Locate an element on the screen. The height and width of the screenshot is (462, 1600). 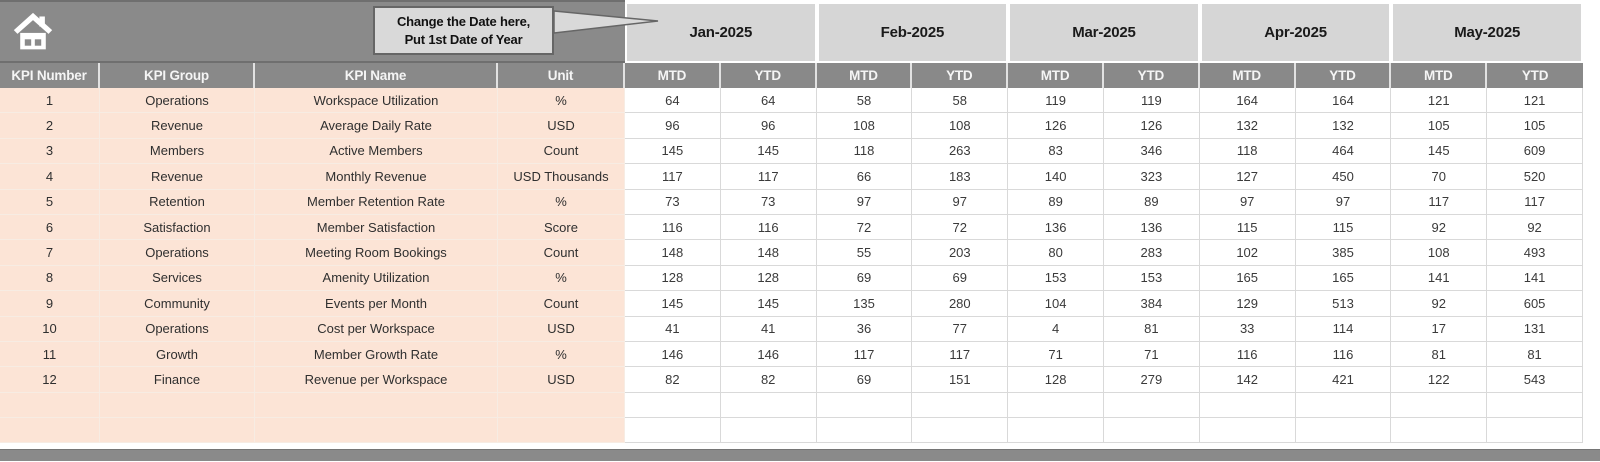
kpi-name-cell: Workspace Utilization is located at coordinates (376, 101).